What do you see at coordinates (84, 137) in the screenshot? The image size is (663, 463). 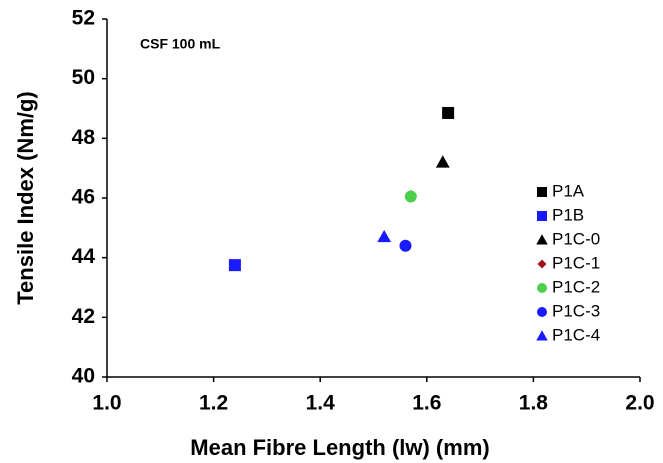 I see `y-tick-label: 48` at bounding box center [84, 137].